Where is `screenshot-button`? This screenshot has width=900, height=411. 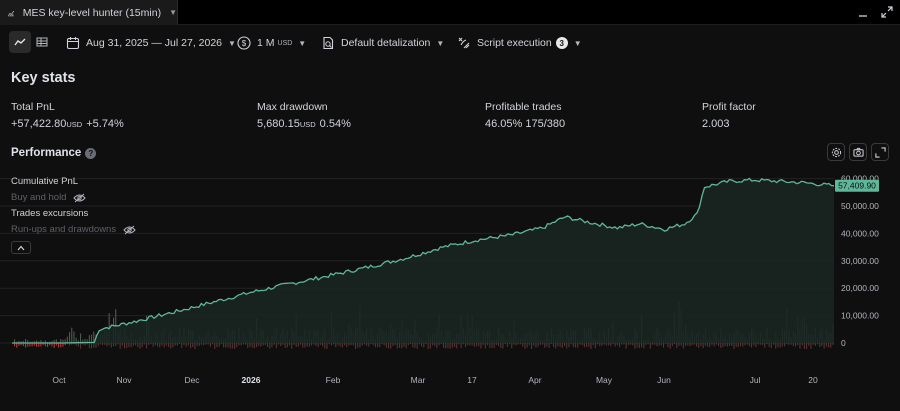 screenshot-button is located at coordinates (858, 152).